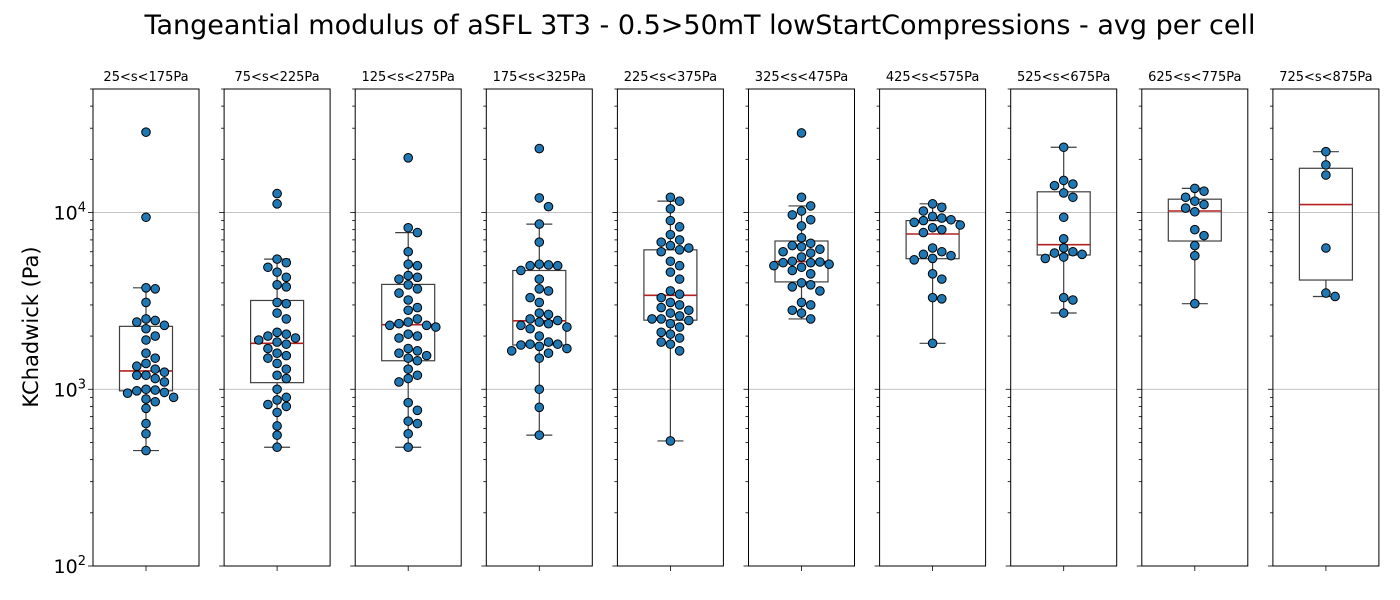 The width and height of the screenshot is (1400, 600). I want to click on y-axis-label: KChadwick (Pa), so click(31, 326).